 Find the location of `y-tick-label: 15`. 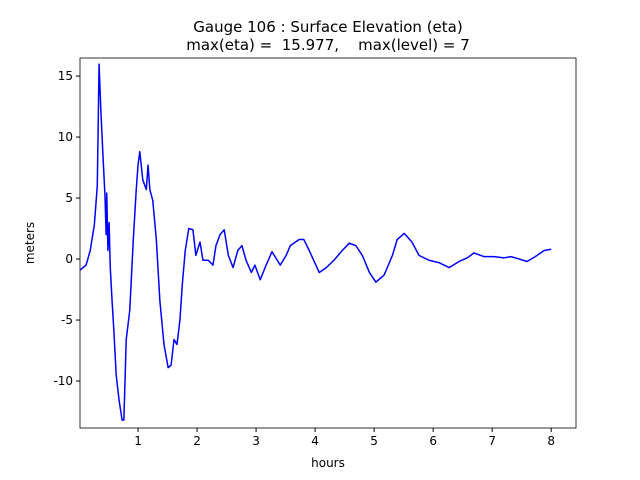

y-tick-label: 15 is located at coordinates (65, 76).